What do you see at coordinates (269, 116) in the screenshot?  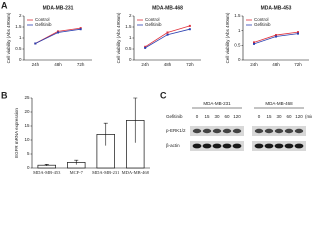 I see `lane-label: 15` at bounding box center [269, 116].